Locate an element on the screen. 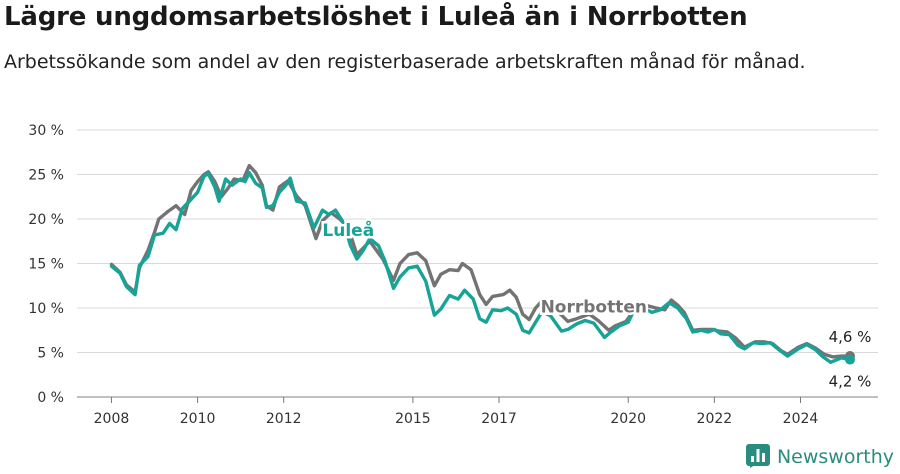 Image resolution: width=900 pixels, height=474 pixels. y-tick-label: 10 % is located at coordinates (46, 309).